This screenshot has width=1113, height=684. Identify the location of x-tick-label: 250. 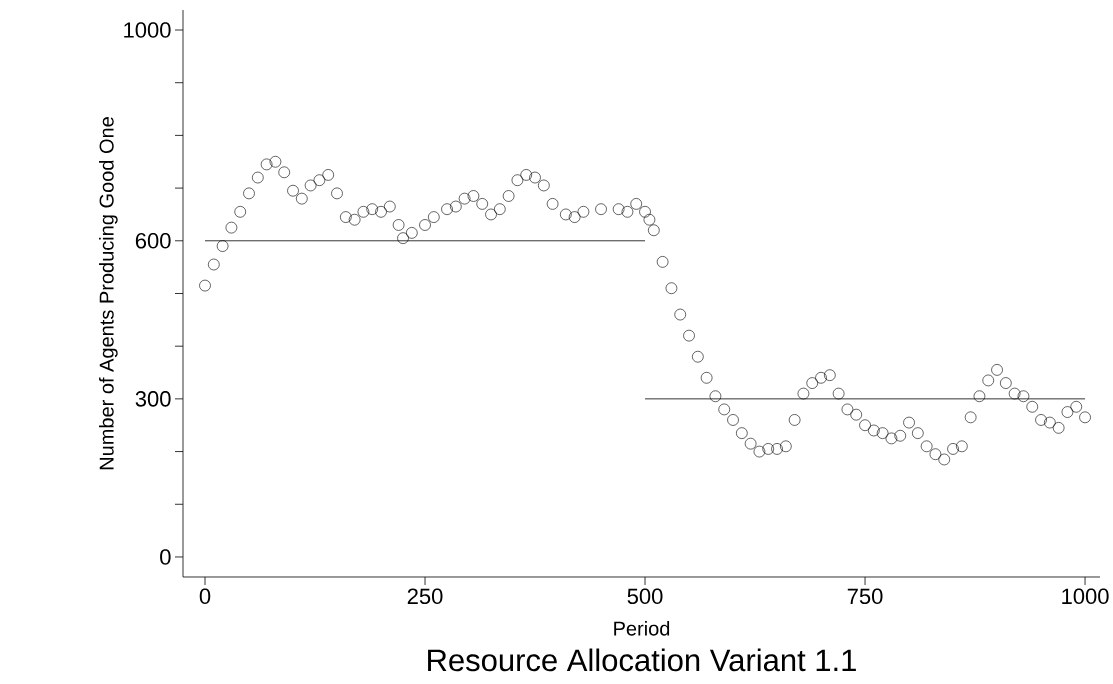
(425, 596).